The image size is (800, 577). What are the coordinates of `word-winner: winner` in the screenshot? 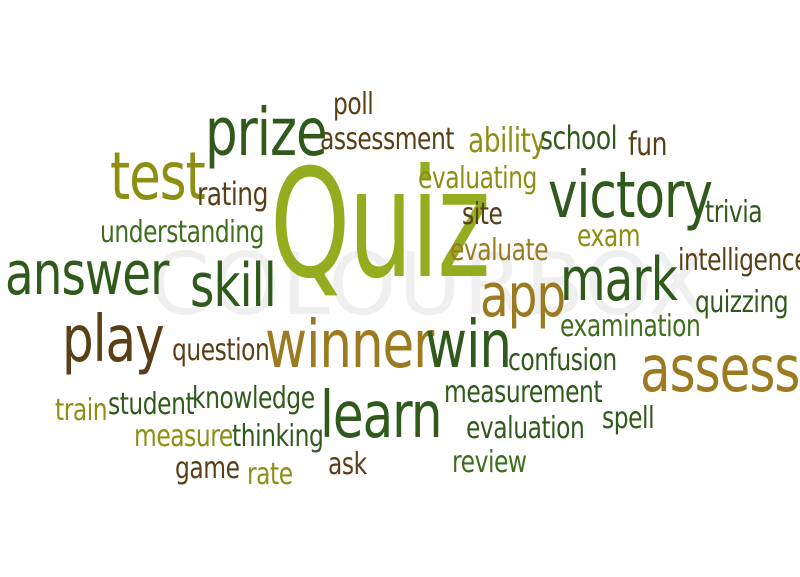 It's located at (349, 344).